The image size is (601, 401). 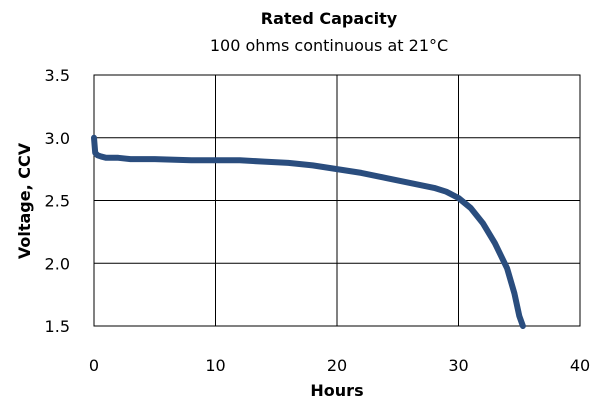 I want to click on x-tick-label: 0, so click(x=94, y=365).